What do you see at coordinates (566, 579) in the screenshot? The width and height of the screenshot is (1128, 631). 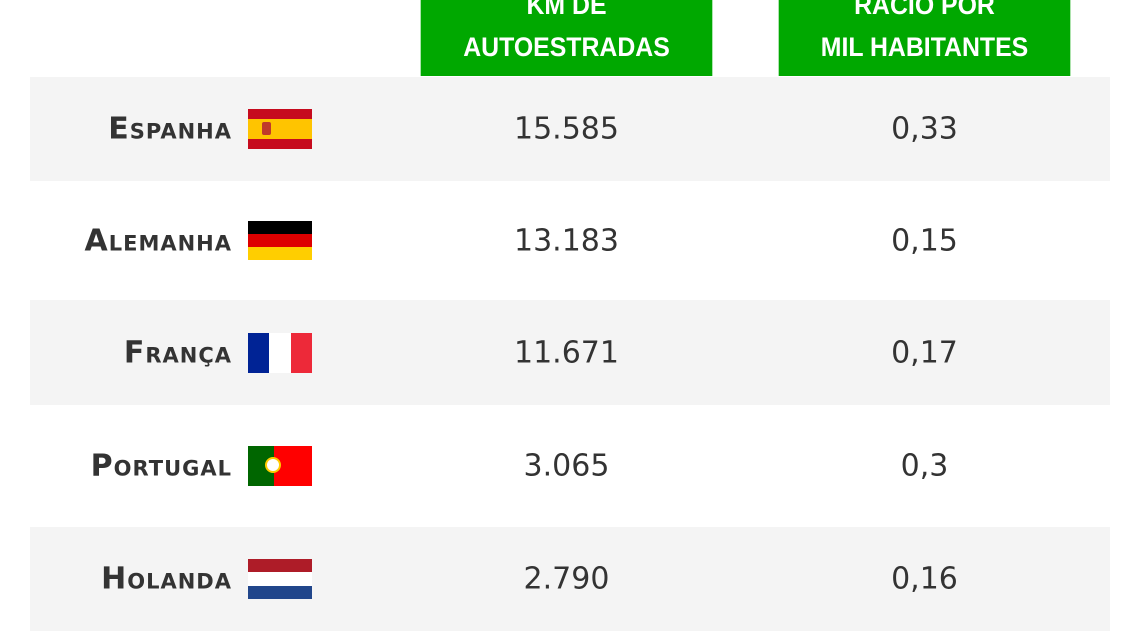 I see `km-value: 2.790` at bounding box center [566, 579].